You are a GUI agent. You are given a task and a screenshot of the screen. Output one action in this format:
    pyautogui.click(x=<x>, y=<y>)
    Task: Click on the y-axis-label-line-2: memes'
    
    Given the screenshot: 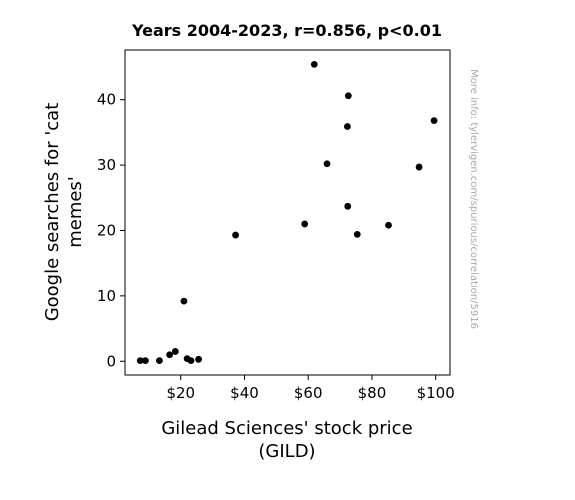 What is the action you would take?
    pyautogui.click(x=75, y=212)
    